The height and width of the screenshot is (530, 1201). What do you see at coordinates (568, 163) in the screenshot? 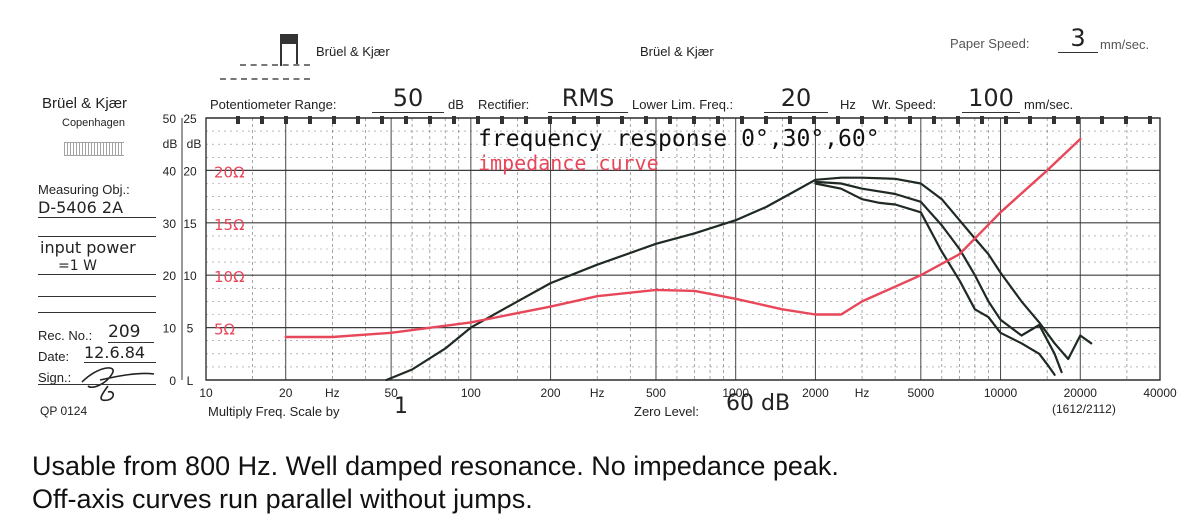
I see `chart-subtitle: impedance curve` at bounding box center [568, 163].